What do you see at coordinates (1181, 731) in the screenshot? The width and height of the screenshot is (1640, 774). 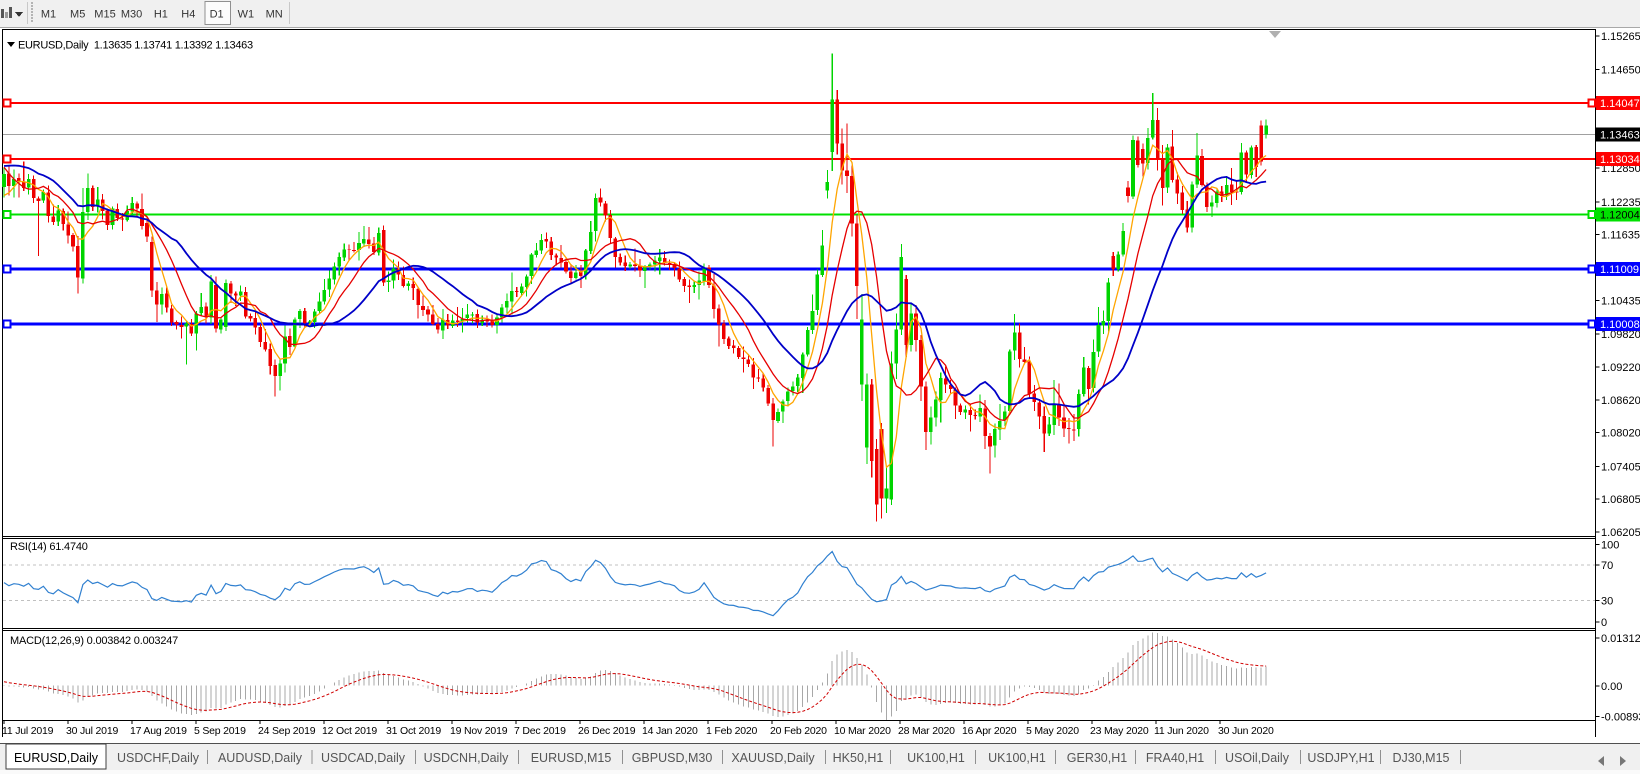 I see `svg-text: 11 Jun 2020` at bounding box center [1181, 731].